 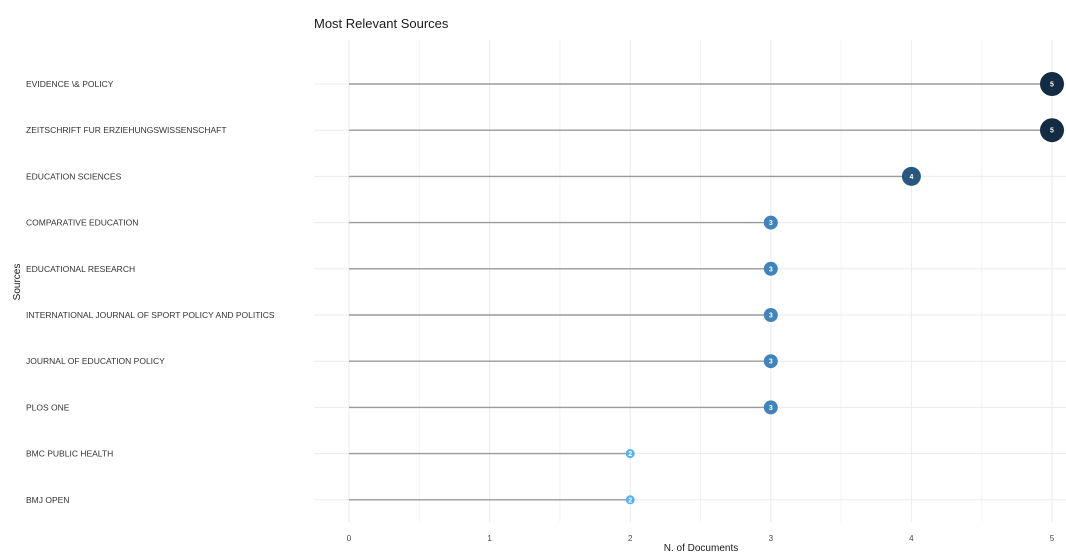 I want to click on x-tick-label: 4, so click(x=911, y=538).